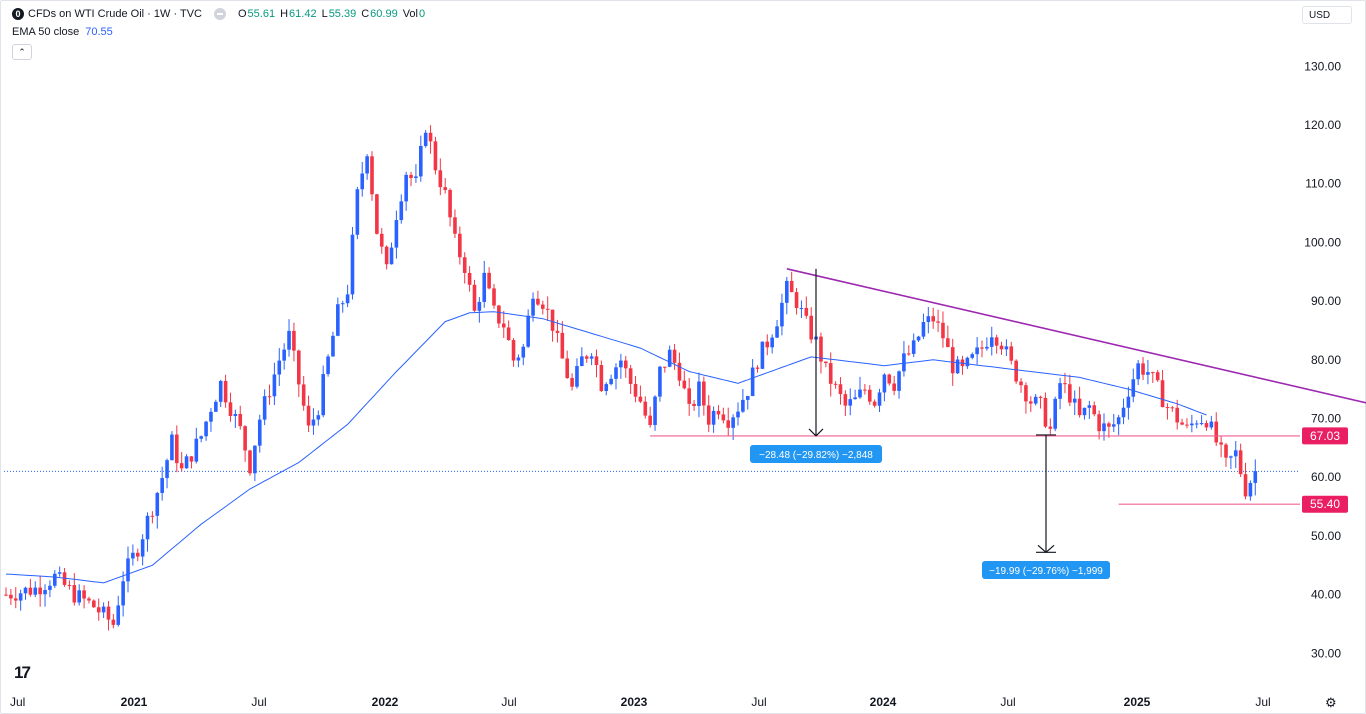  Describe the element at coordinates (1046, 570) in the screenshot. I see `measure-2-label-bg` at that location.